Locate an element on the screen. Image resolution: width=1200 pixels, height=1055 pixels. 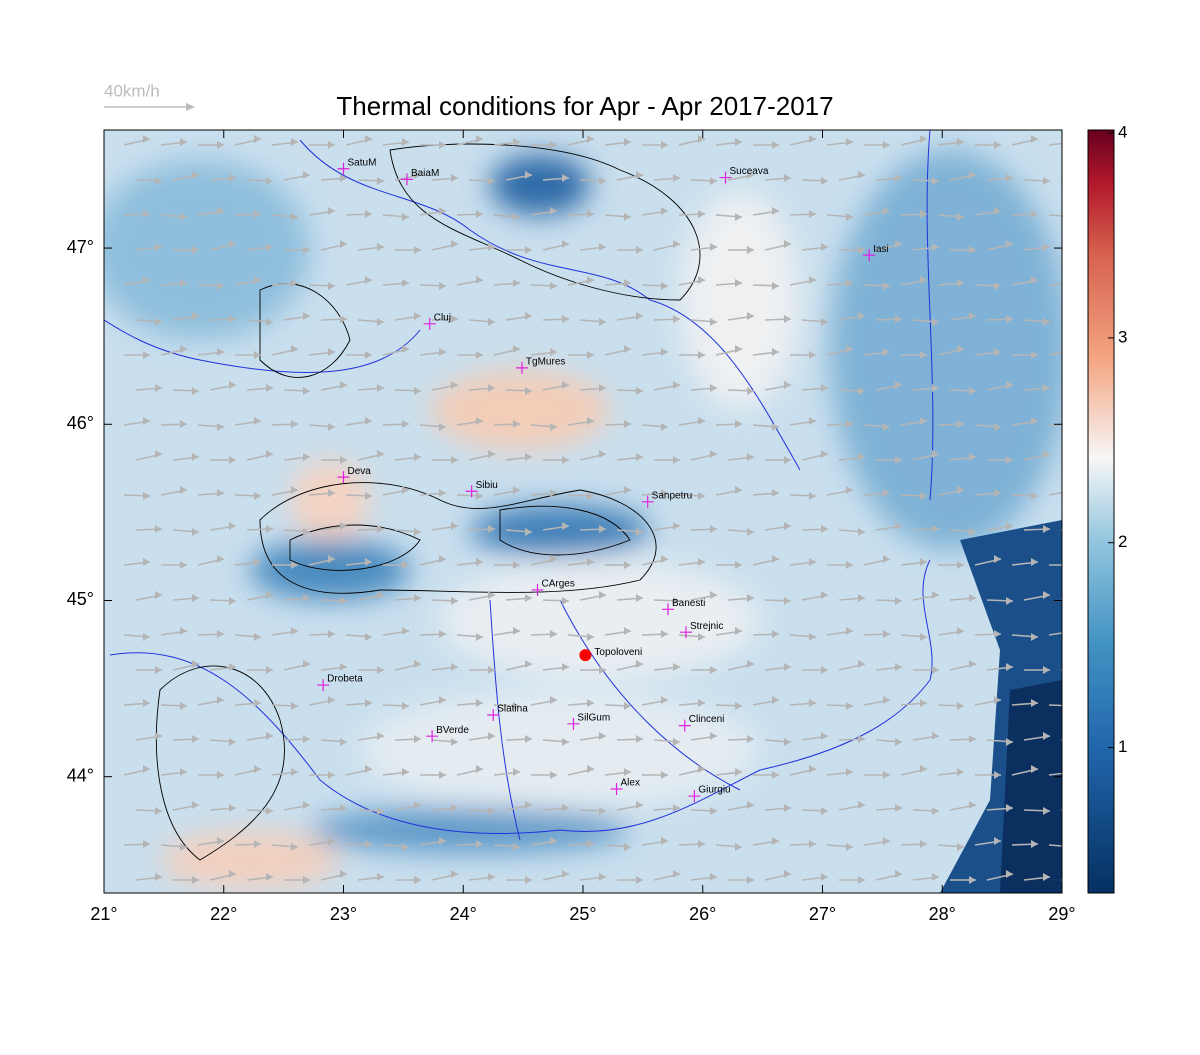
city-label: SatuM is located at coordinates (362, 162).